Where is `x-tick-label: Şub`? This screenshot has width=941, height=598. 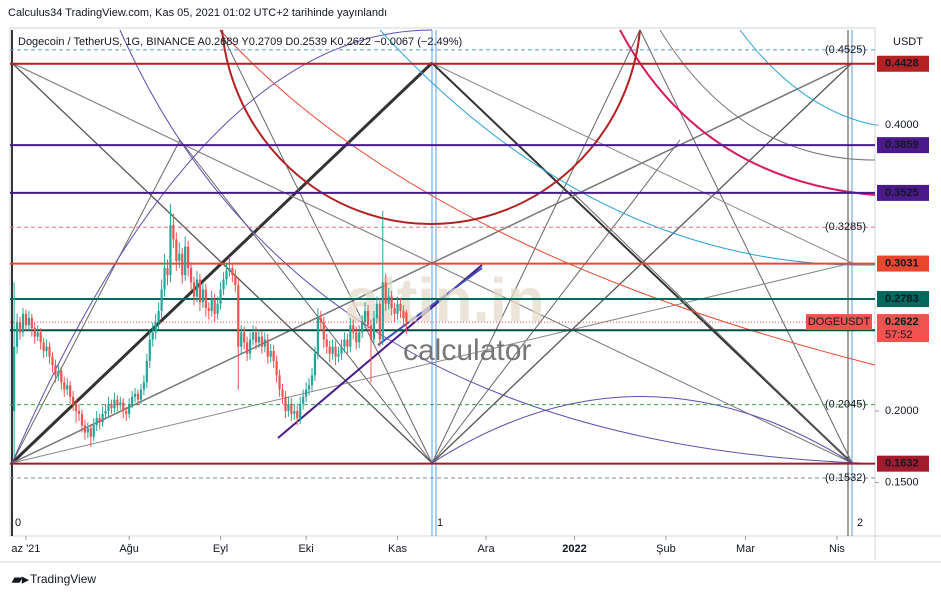 x-tick-label: Şub is located at coordinates (666, 549).